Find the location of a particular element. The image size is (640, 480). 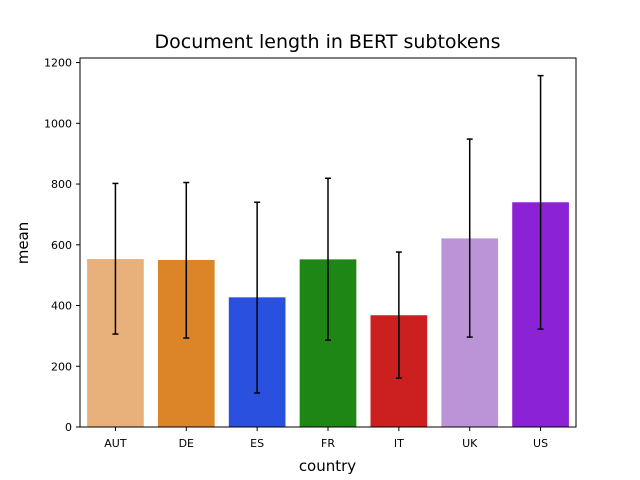

y-axis-label: mean is located at coordinates (23, 243).